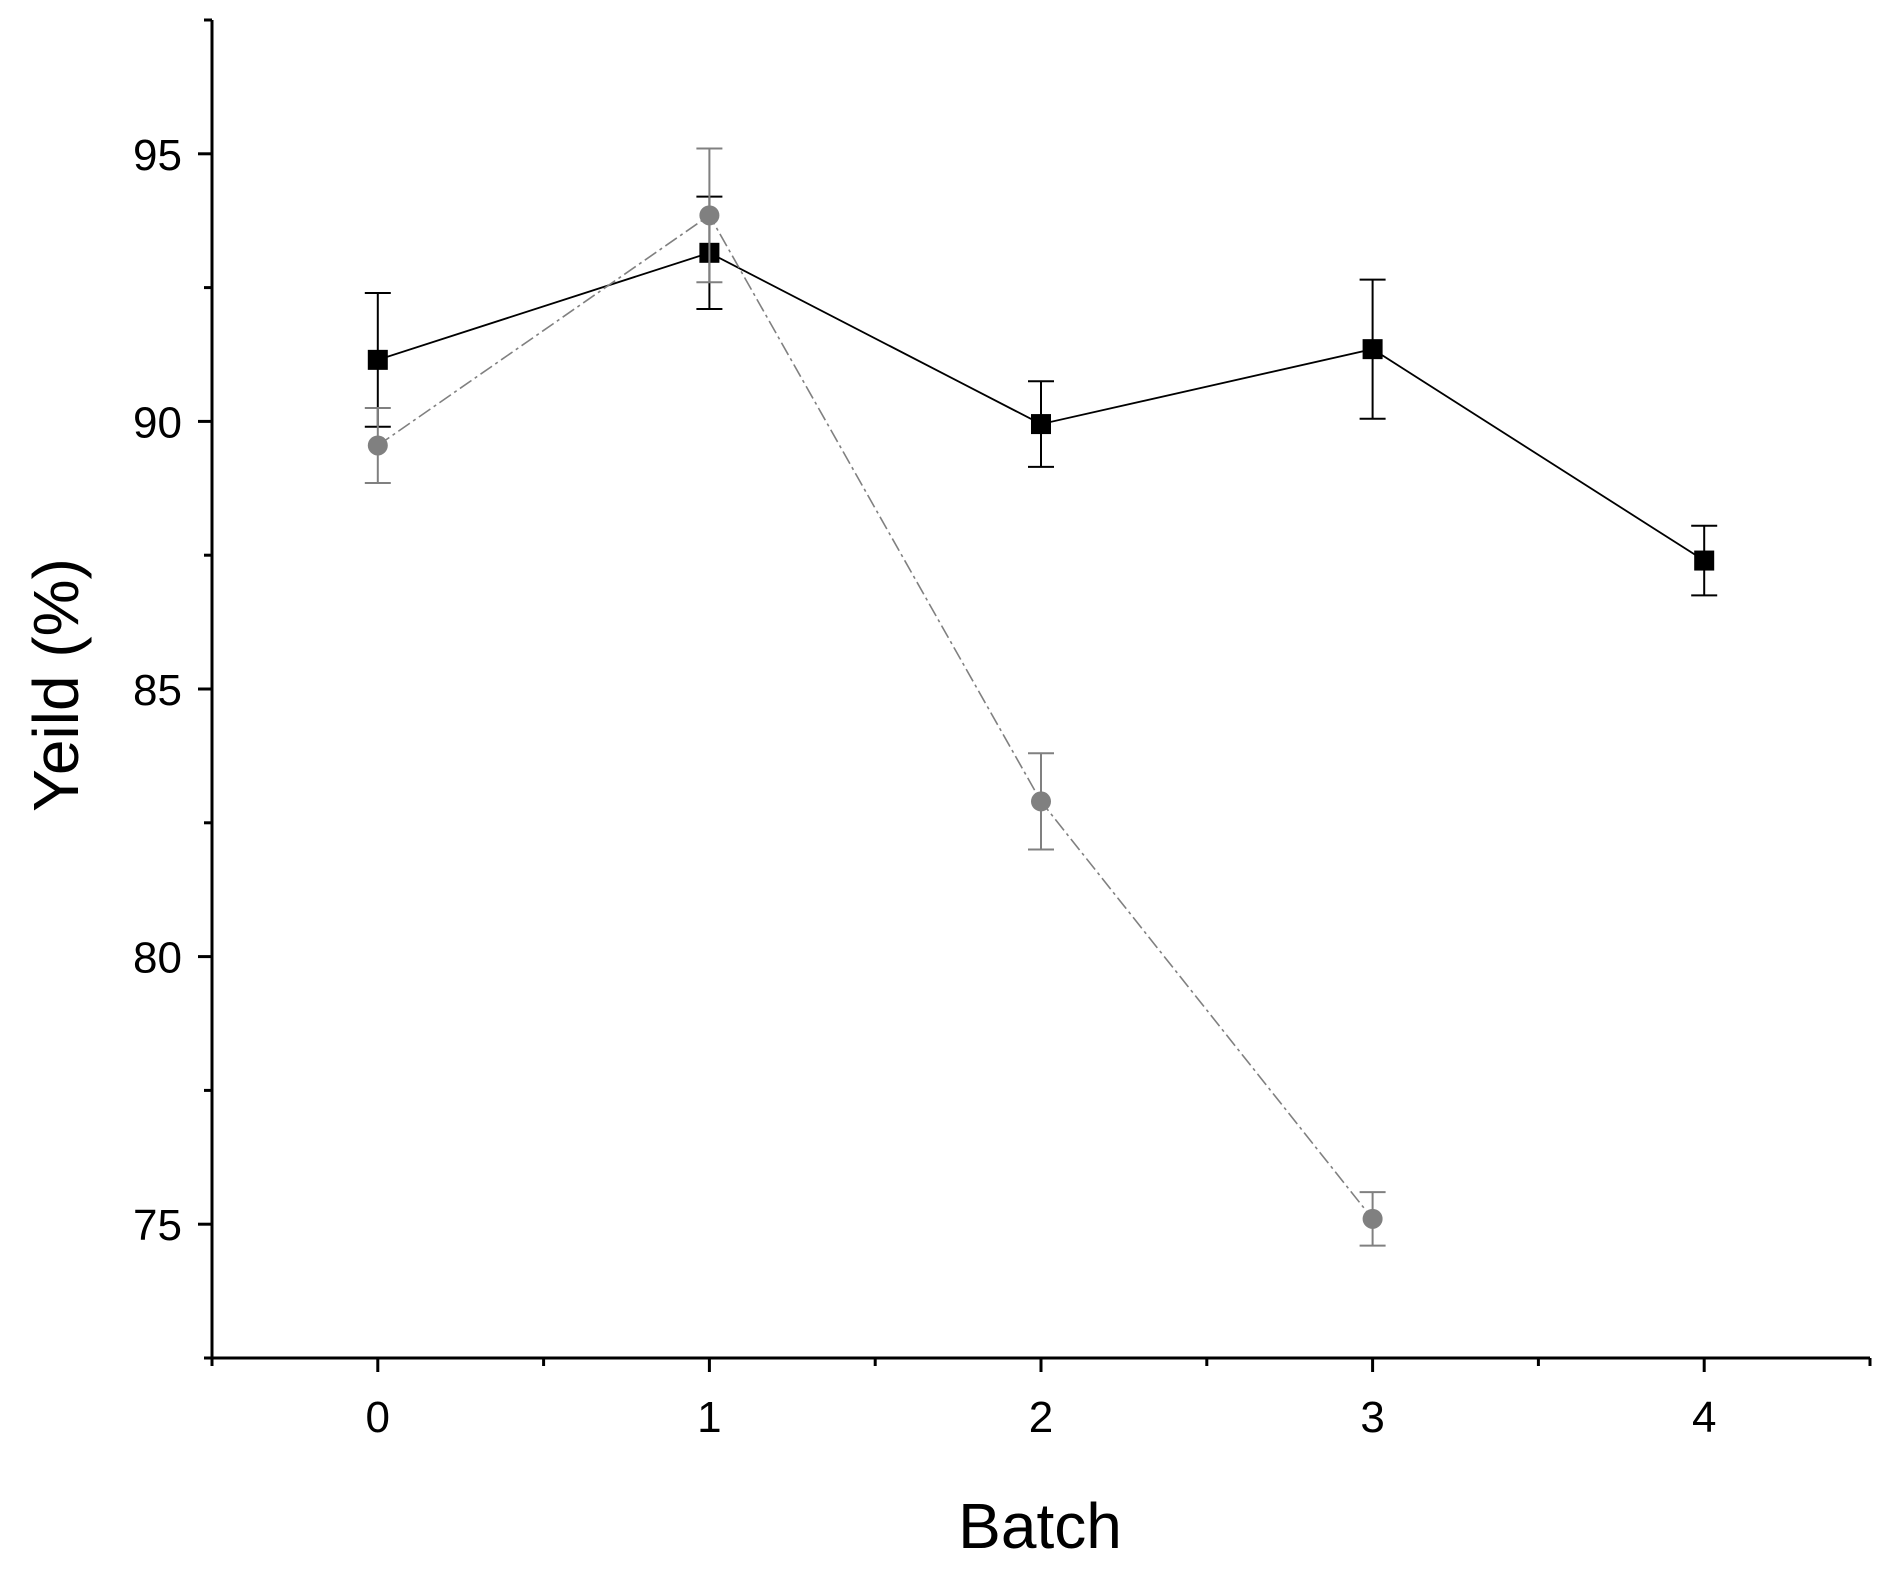 The image size is (1881, 1577). I want to click on x-tick-label: 3, so click(1372, 1417).